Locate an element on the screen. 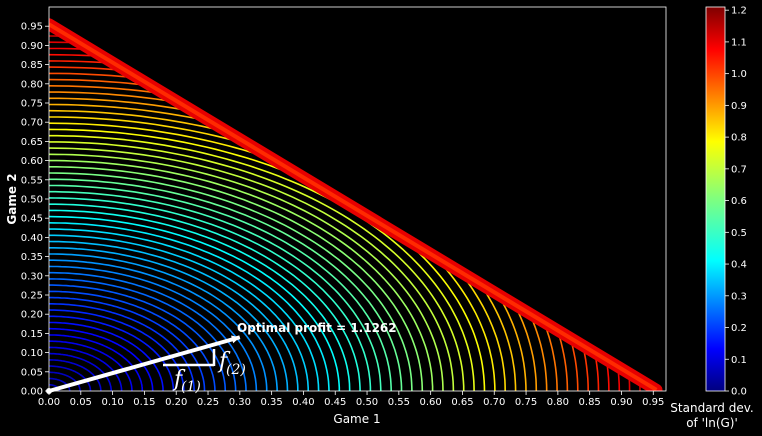 Image resolution: width=762 pixels, height=436 pixels. x-tick-label: 0.00 is located at coordinates (49, 402).